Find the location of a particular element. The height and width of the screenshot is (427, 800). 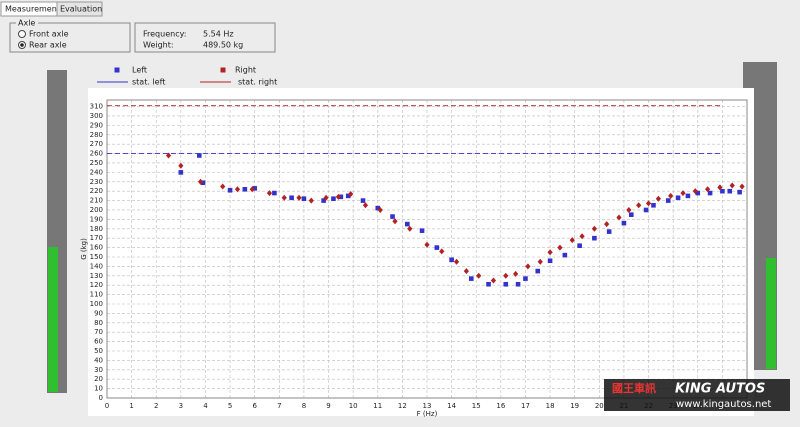

x-tick-label: 20 is located at coordinates (599, 406).